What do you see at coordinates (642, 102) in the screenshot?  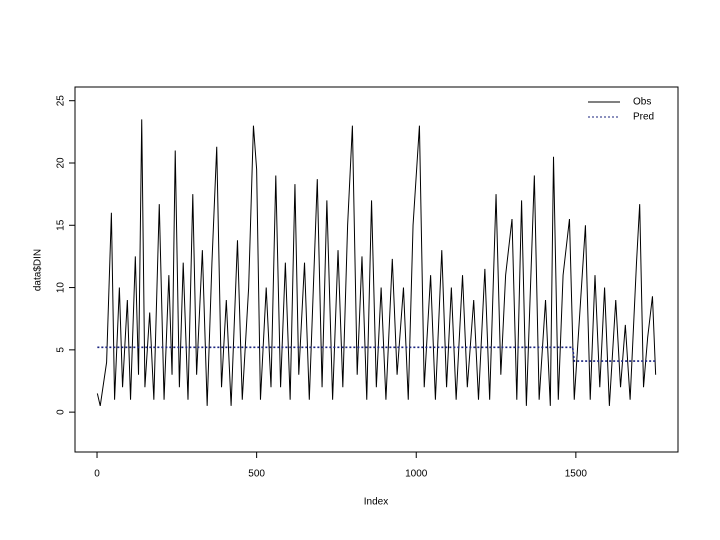 I see `legend-label: Obs` at bounding box center [642, 102].